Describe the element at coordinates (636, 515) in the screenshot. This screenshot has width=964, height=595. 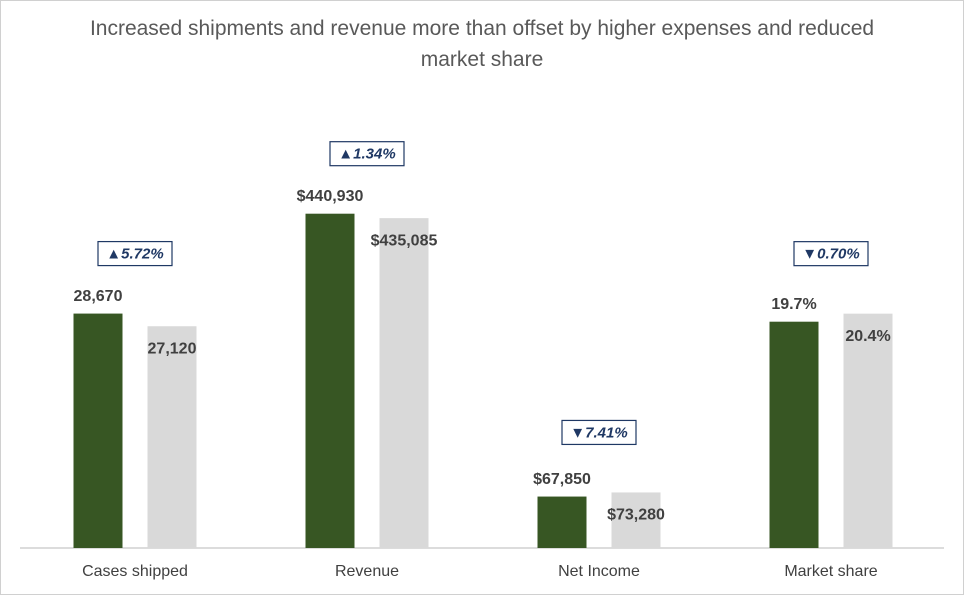
I see `value-label: $73,280` at that location.